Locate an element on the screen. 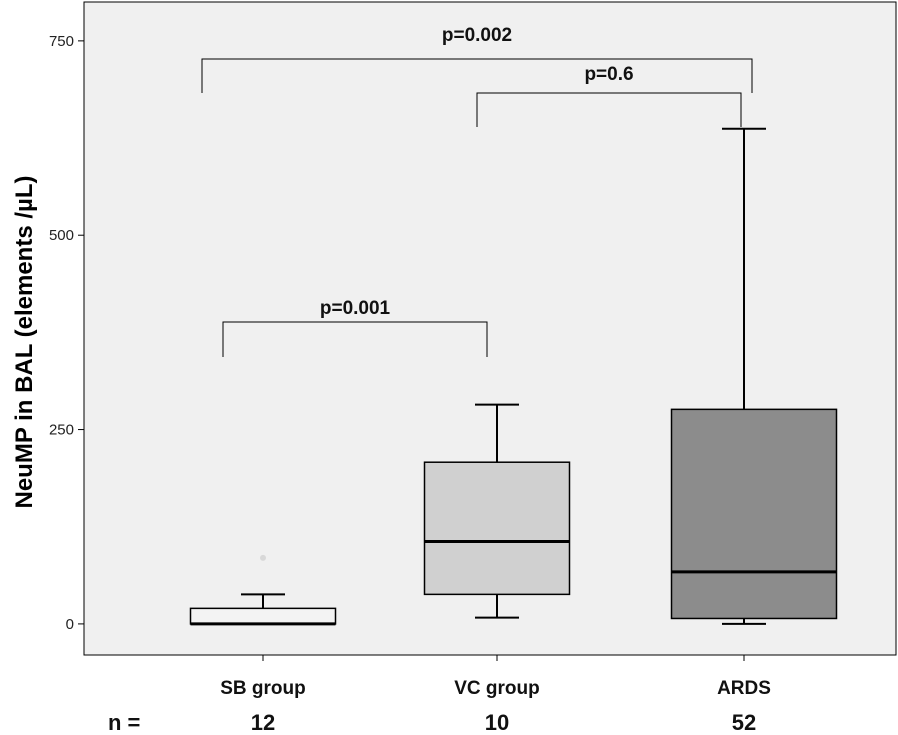  p-value-label: p=0.001 is located at coordinates (355, 308).